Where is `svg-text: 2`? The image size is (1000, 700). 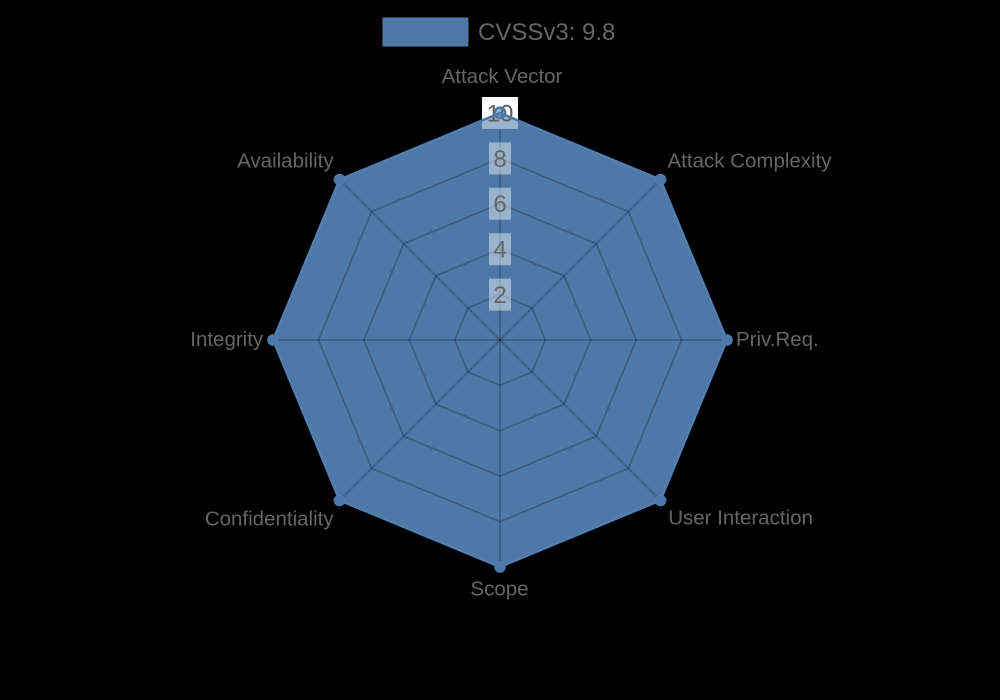 svg-text: 2 is located at coordinates (499, 295).